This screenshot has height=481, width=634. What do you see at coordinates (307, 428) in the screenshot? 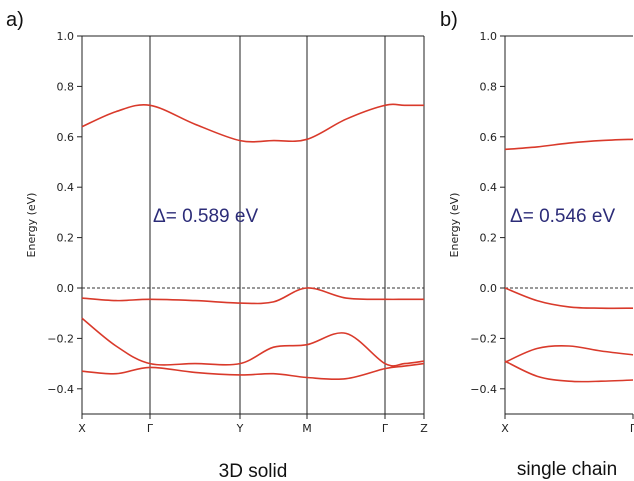
I see `panel-a-xtick-label: M` at bounding box center [307, 428].